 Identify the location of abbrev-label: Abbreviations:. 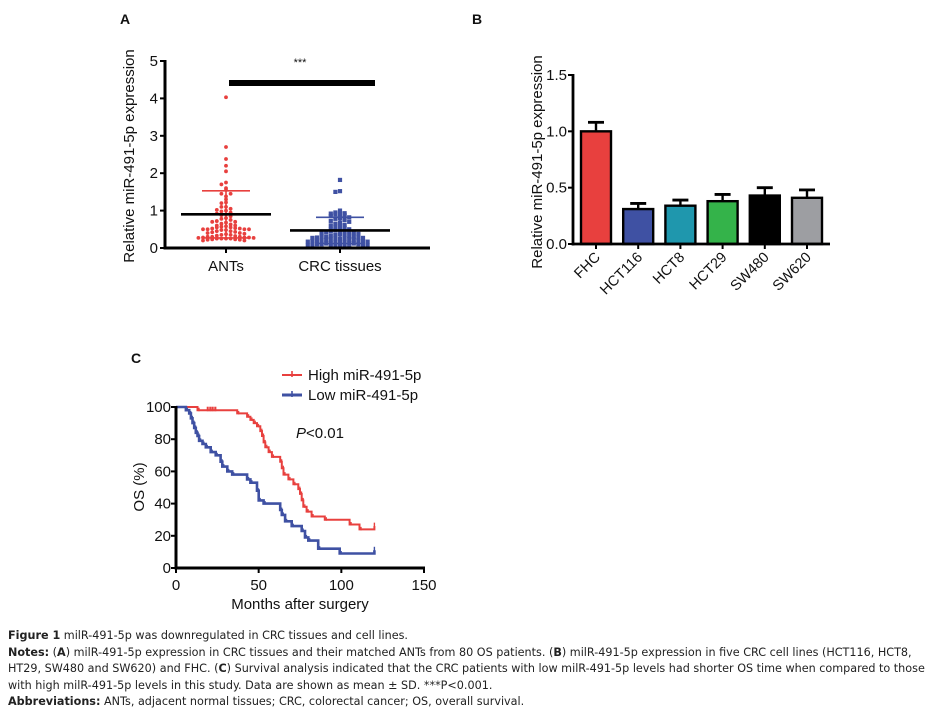
(54, 701).